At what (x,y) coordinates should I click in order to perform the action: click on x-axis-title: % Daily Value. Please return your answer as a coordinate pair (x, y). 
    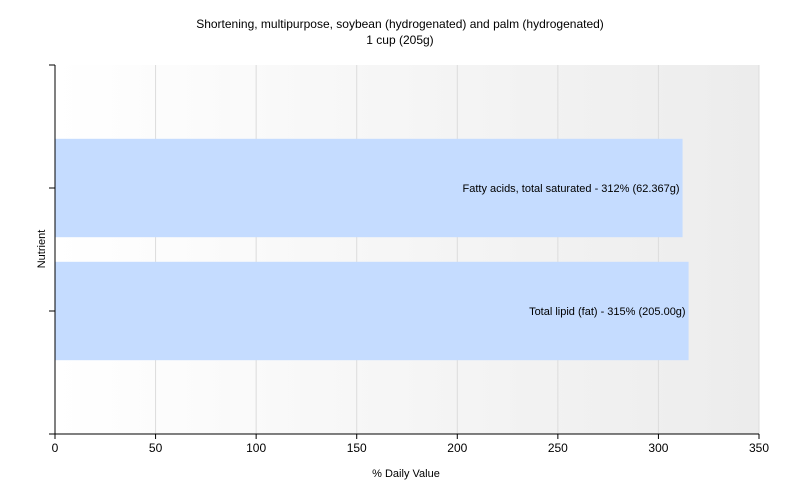
    Looking at the image, I should click on (406, 474).